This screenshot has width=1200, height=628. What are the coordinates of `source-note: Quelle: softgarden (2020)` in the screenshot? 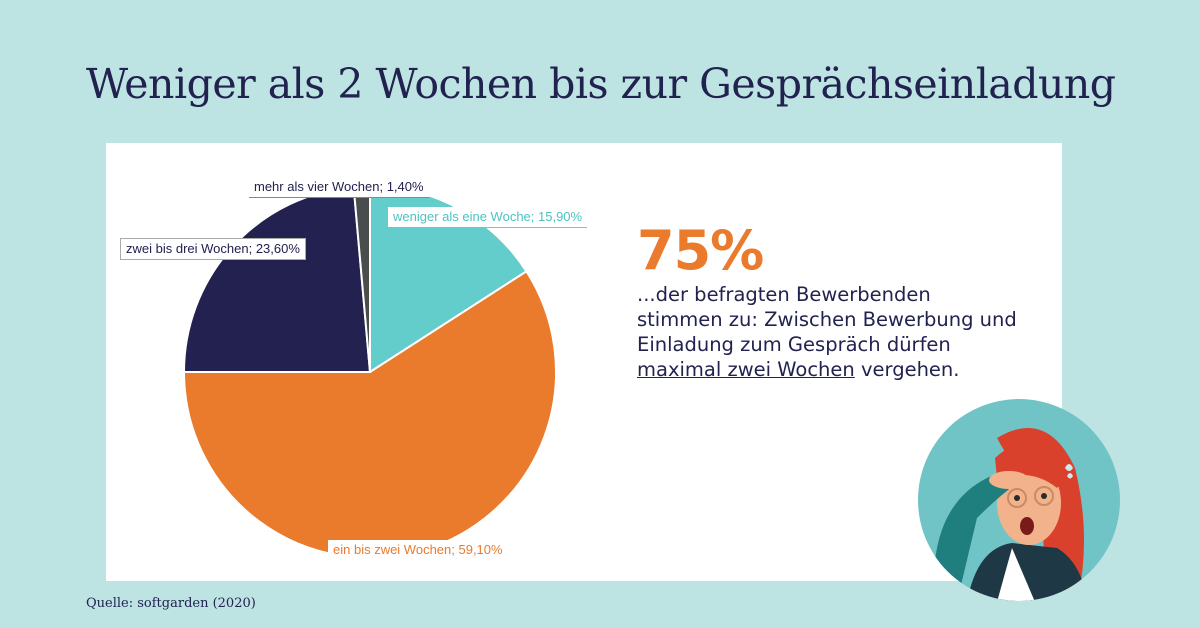 It's located at (171, 603).